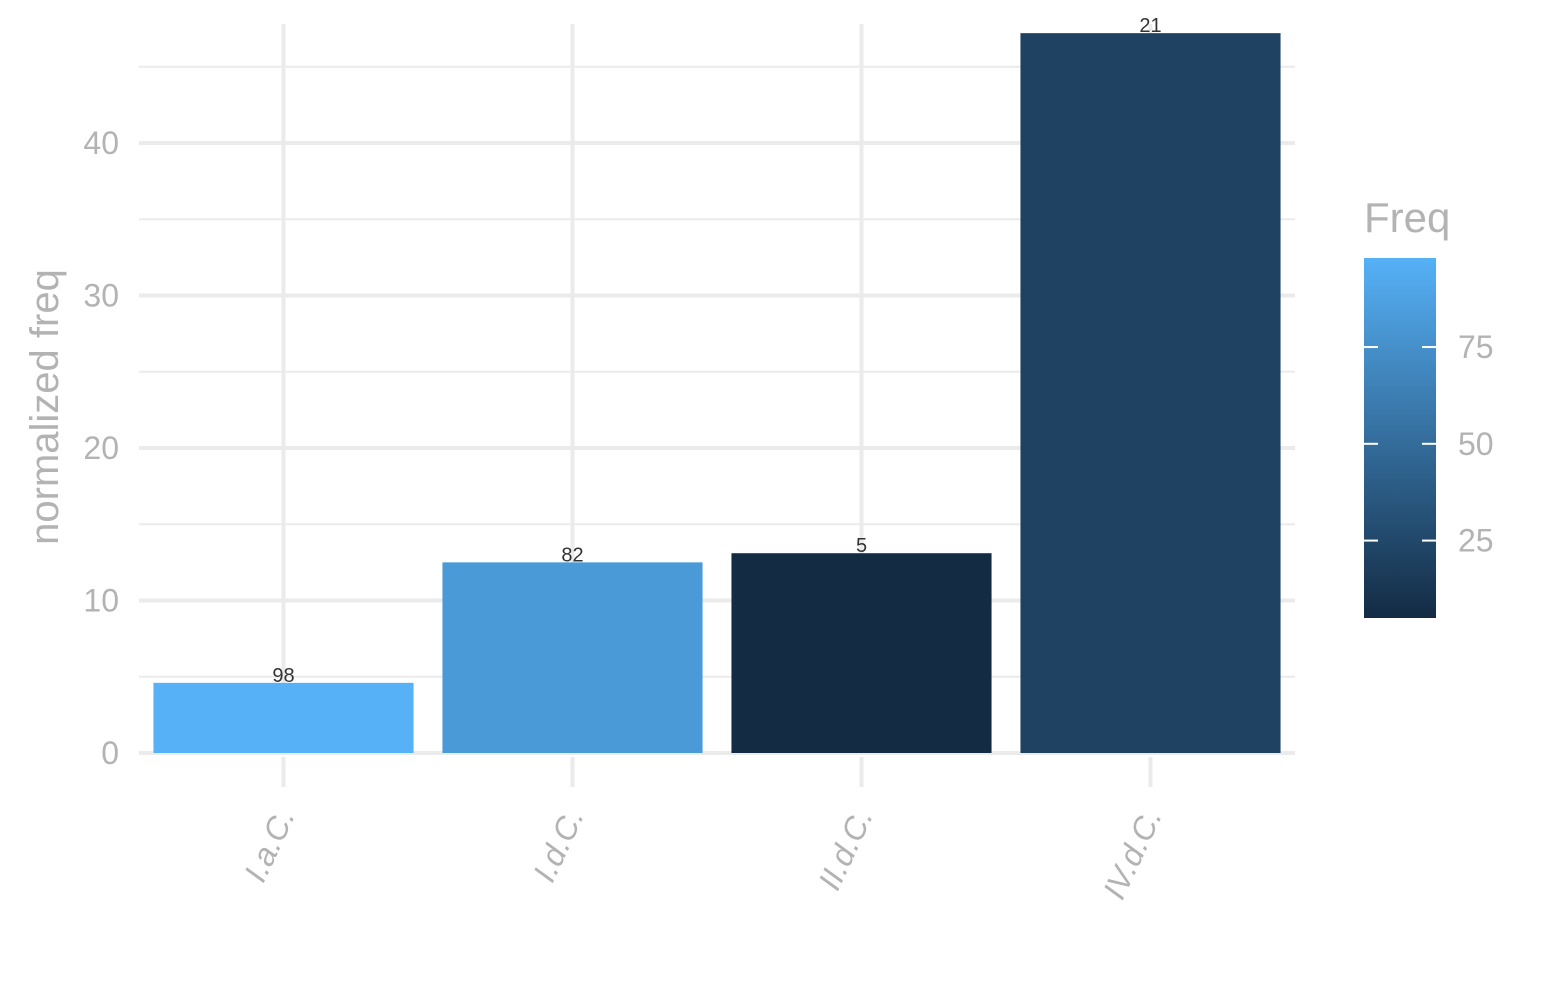  Describe the element at coordinates (1476, 444) in the screenshot. I see `legend-tick-label: 50` at that location.